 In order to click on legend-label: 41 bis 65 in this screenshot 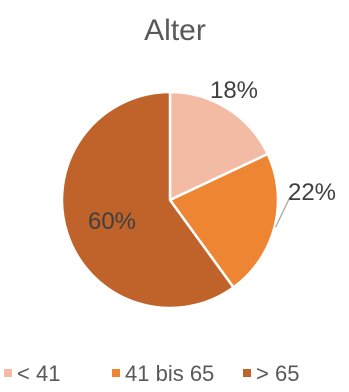, I will do `click(169, 373)`.